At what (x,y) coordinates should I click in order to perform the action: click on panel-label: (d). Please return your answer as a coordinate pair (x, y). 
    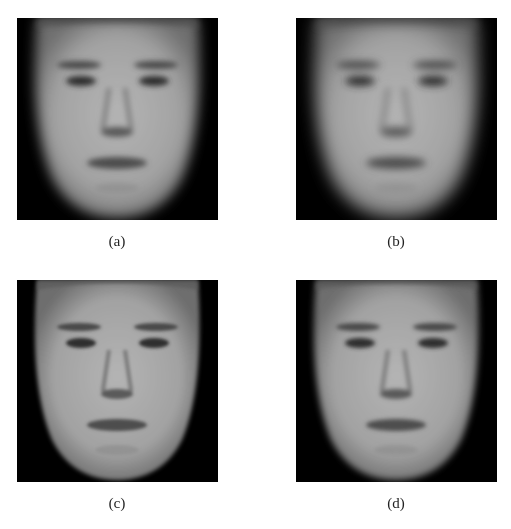
    Looking at the image, I should click on (396, 504).